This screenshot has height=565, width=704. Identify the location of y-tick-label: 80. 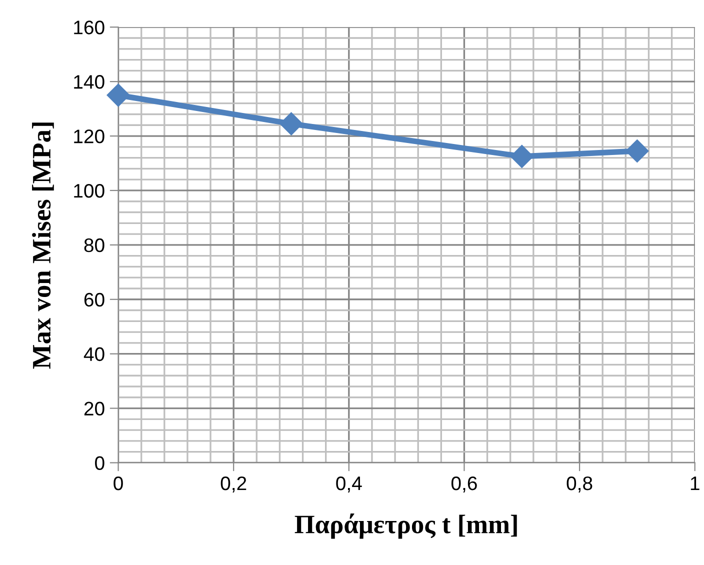
(94, 245).